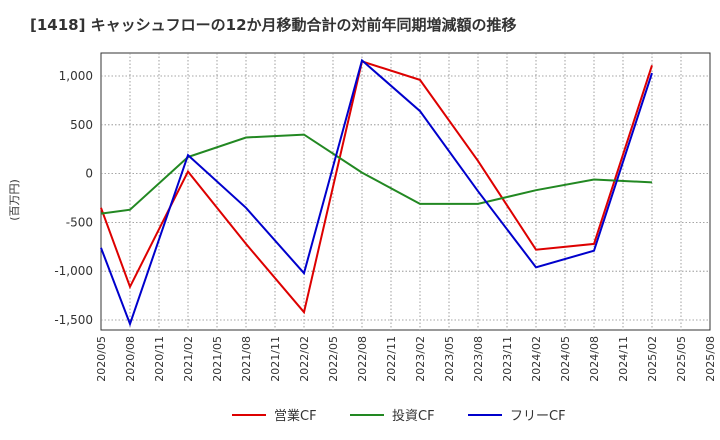  Describe the element at coordinates (420, 359) in the screenshot. I see `x-tick-label: 2023/02` at that location.